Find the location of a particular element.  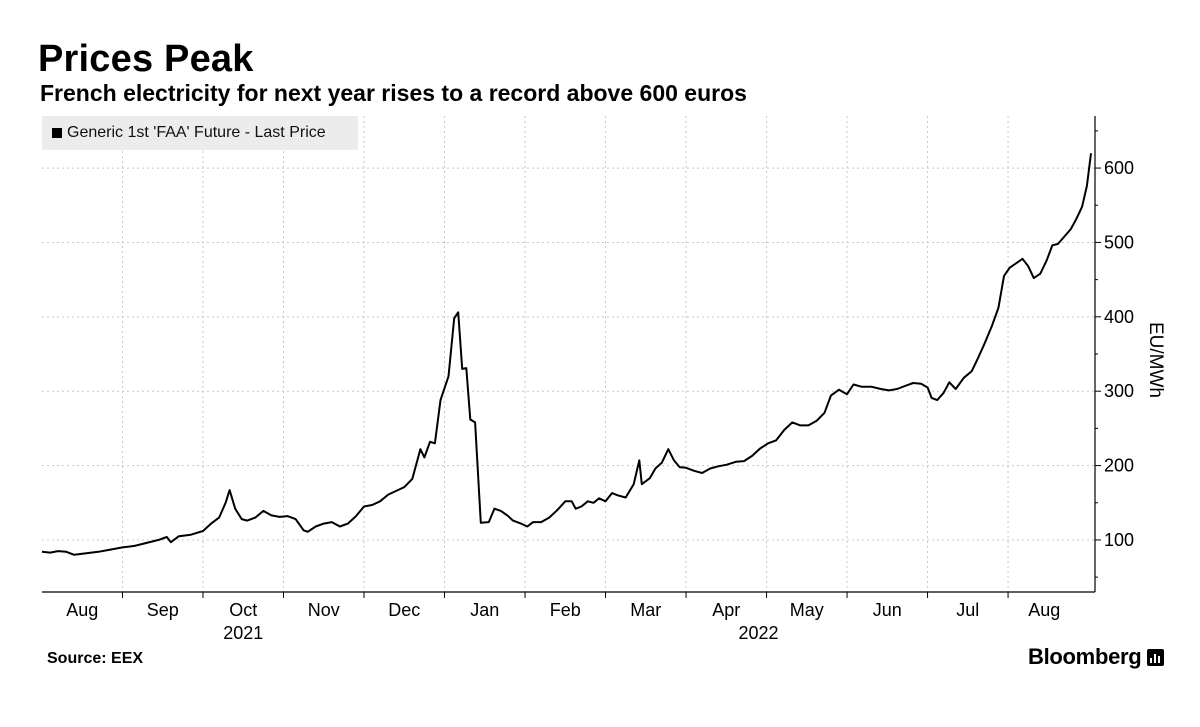

x-tick-label: Mar is located at coordinates (645, 610).